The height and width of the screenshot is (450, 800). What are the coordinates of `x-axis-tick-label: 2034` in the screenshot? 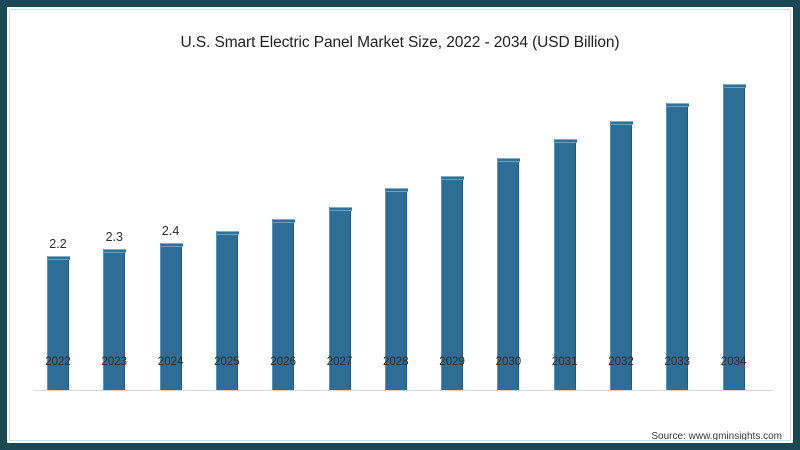 It's located at (733, 362).